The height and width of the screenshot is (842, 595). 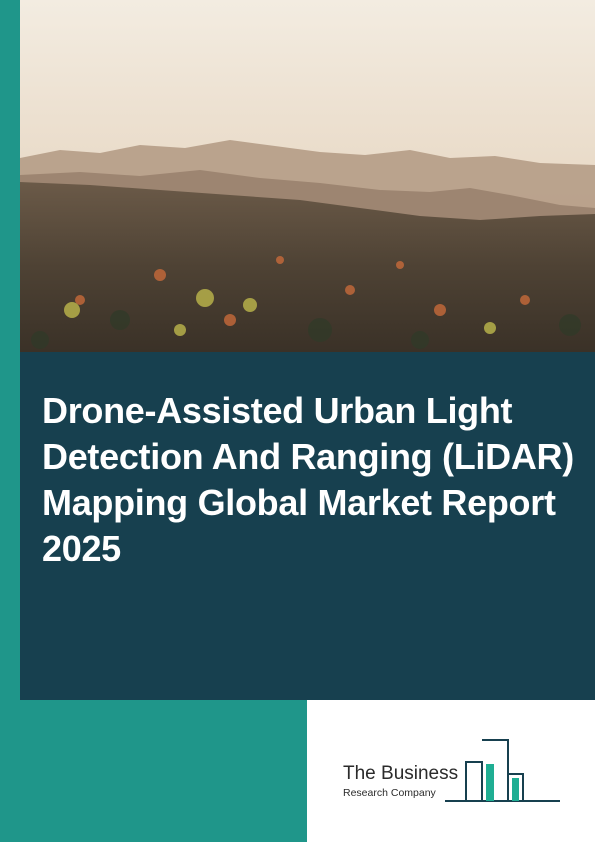 What do you see at coordinates (401, 773) in the screenshot?
I see `publisher-name-line1: The Business` at bounding box center [401, 773].